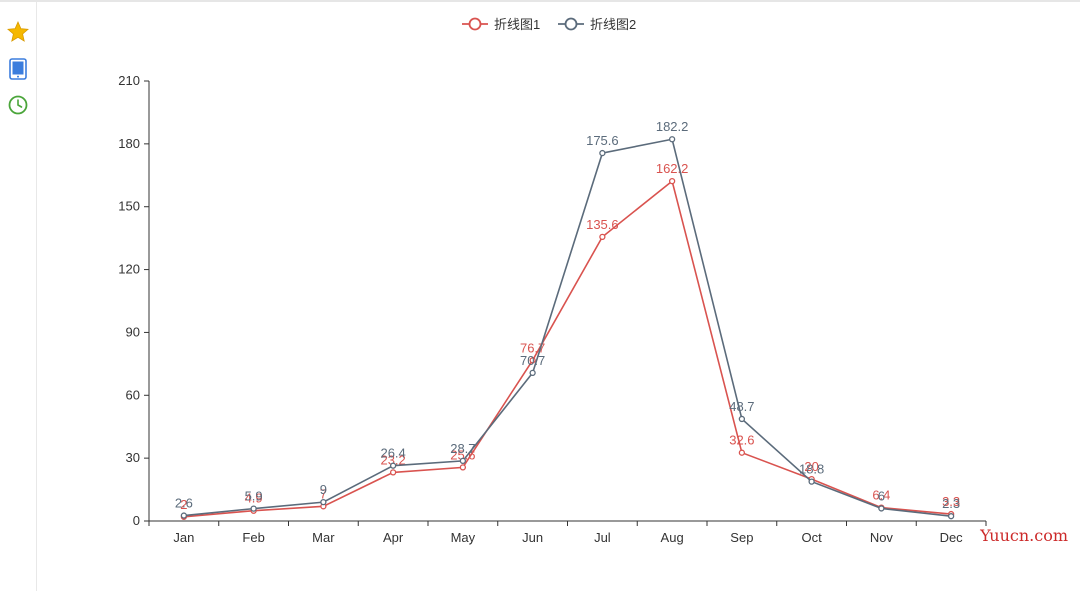  What do you see at coordinates (812, 537) in the screenshot?
I see `x-tick-label: Oct` at bounding box center [812, 537].